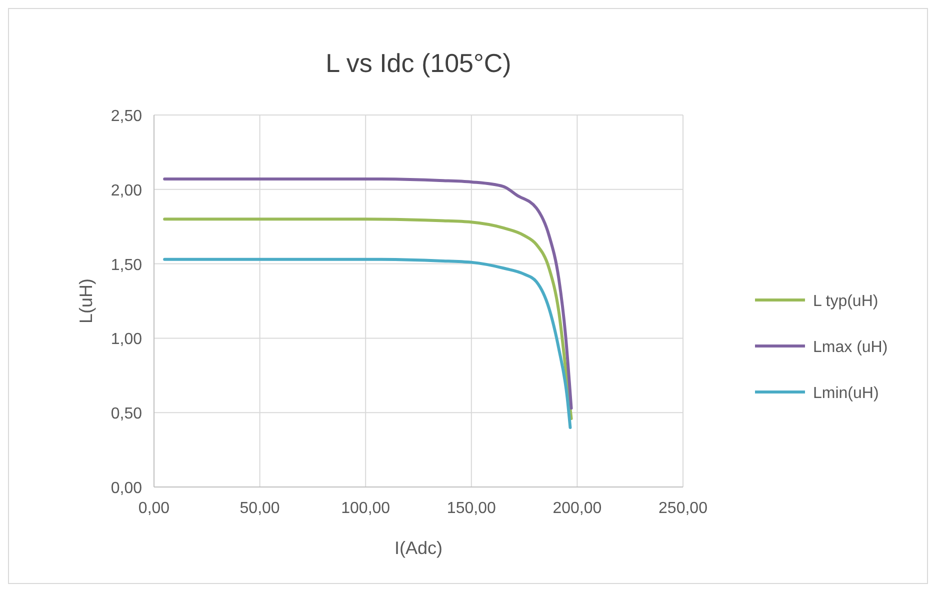 Image resolution: width=936 pixels, height=592 pixels. Describe the element at coordinates (154, 508) in the screenshot. I see `x-tick-label: 0,00` at that location.